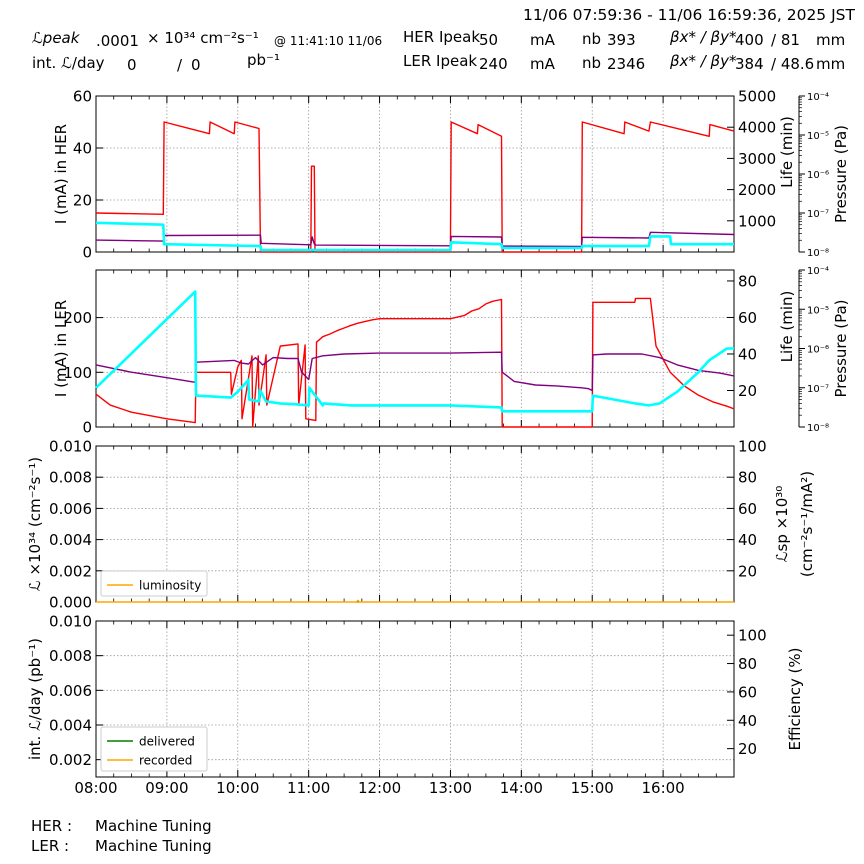 This screenshot has width=864, height=864. What do you see at coordinates (493, 64) in the screenshot?
I see `ler-ipeak-value: 240` at bounding box center [493, 64].